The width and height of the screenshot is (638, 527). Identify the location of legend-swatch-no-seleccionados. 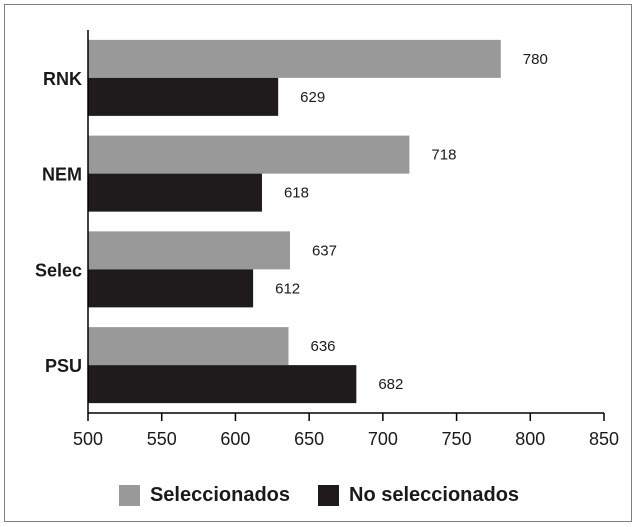
(328, 495).